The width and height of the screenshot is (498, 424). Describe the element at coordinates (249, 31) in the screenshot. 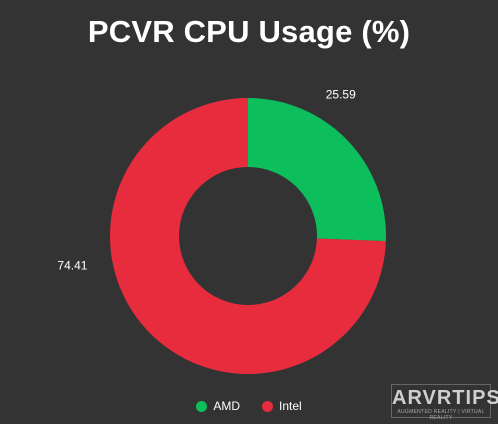

I see `chart-title: PCVR CPU Usage (%)` at that location.